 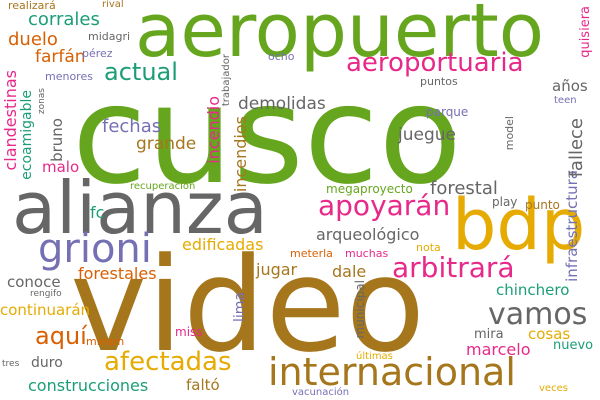 I want to click on word-demolidas: demolidas, so click(x=282, y=104).